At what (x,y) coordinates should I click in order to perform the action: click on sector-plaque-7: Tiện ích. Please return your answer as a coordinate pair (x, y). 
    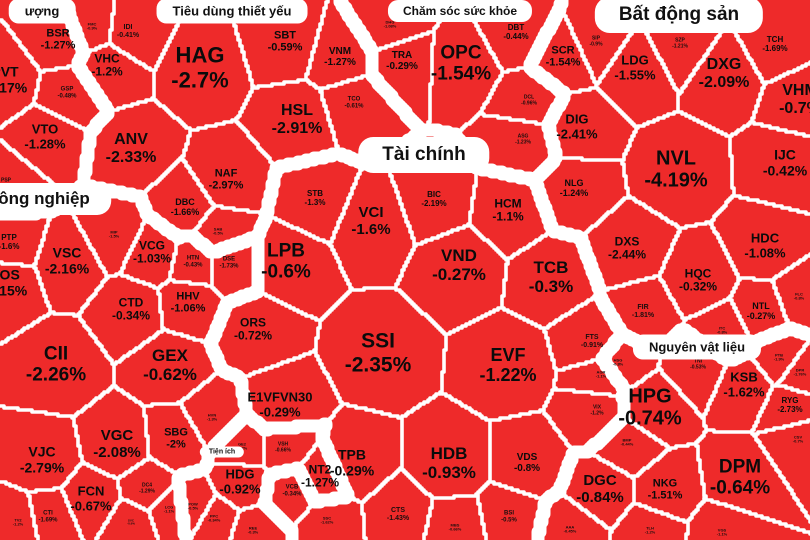
    Looking at the image, I should click on (222, 452).